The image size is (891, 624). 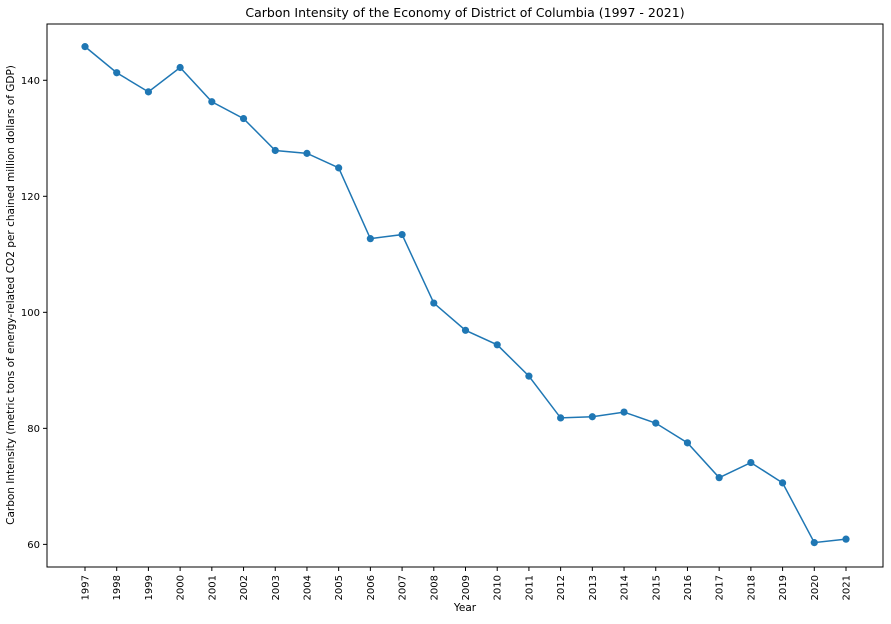 What do you see at coordinates (212, 587) in the screenshot?
I see `x-tick-label: 2001` at bounding box center [212, 587].